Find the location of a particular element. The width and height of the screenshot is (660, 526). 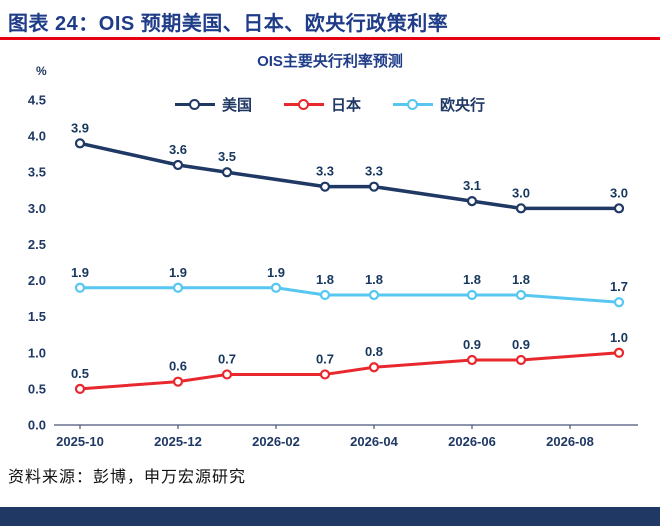

legend-item-us: 美国 is located at coordinates (213, 104).